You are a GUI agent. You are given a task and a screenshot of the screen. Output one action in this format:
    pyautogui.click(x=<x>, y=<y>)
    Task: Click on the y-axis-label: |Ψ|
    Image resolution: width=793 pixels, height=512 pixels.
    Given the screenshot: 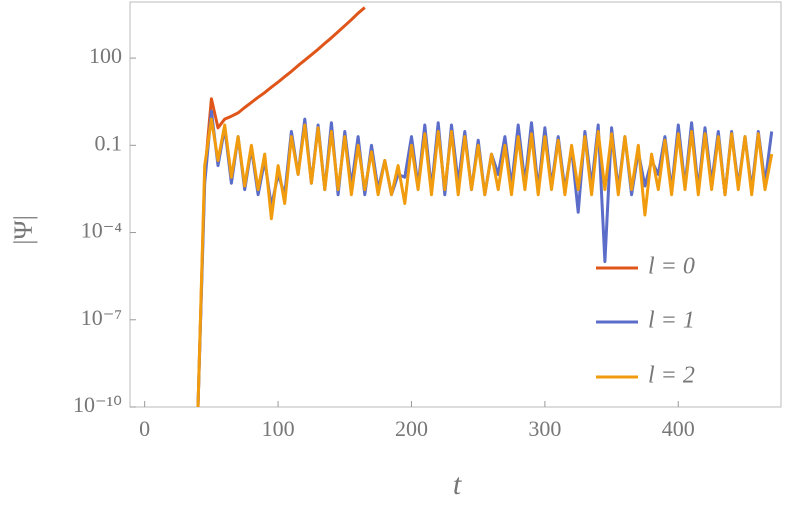 What is the action you would take?
    pyautogui.click(x=23, y=230)
    